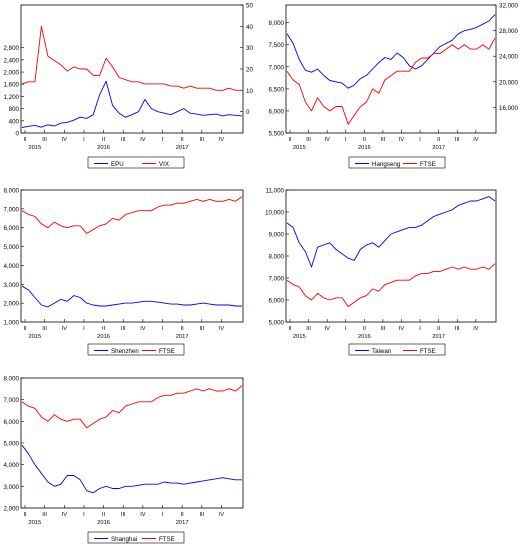 This screenshot has height=555, width=525. I want to click on y-tick-label: 4,000, so click(12, 266).